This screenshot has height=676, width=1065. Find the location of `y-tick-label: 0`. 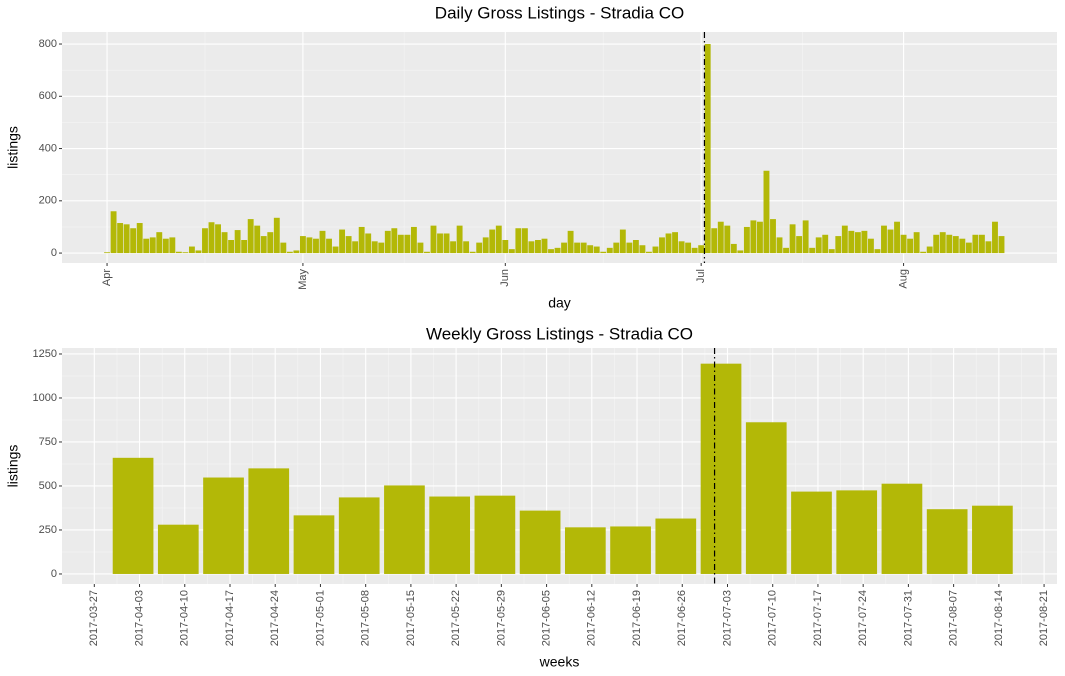

y-tick-label: 0 is located at coordinates (54, 253).